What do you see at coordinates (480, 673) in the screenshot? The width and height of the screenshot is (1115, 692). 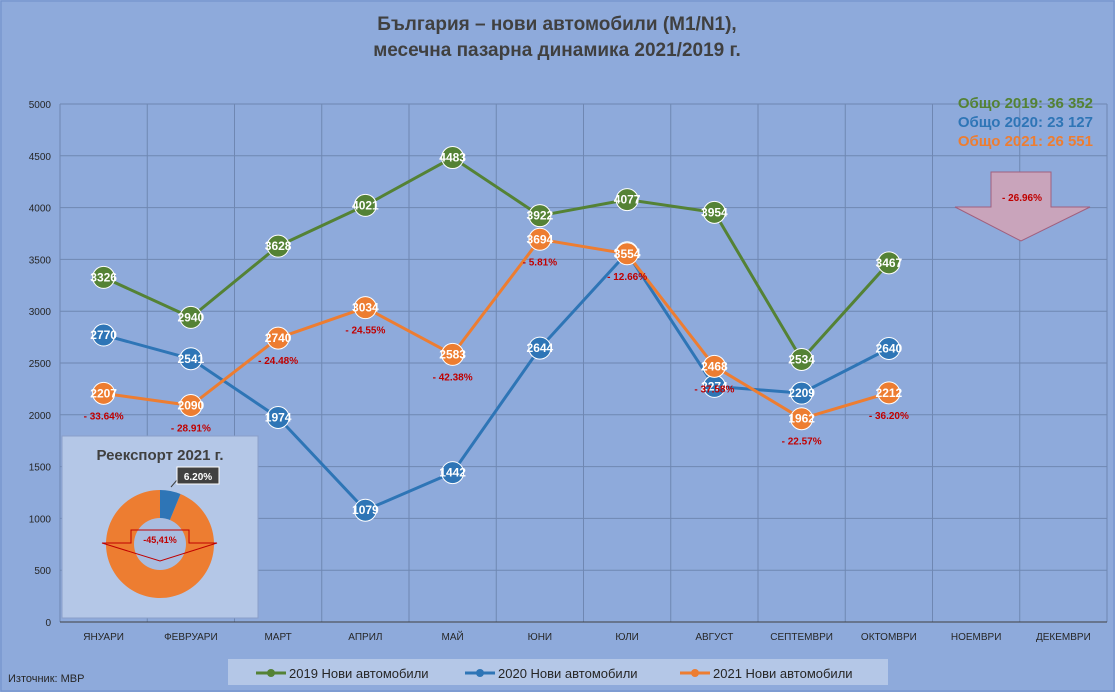 I see `legend-marker-2020` at bounding box center [480, 673].